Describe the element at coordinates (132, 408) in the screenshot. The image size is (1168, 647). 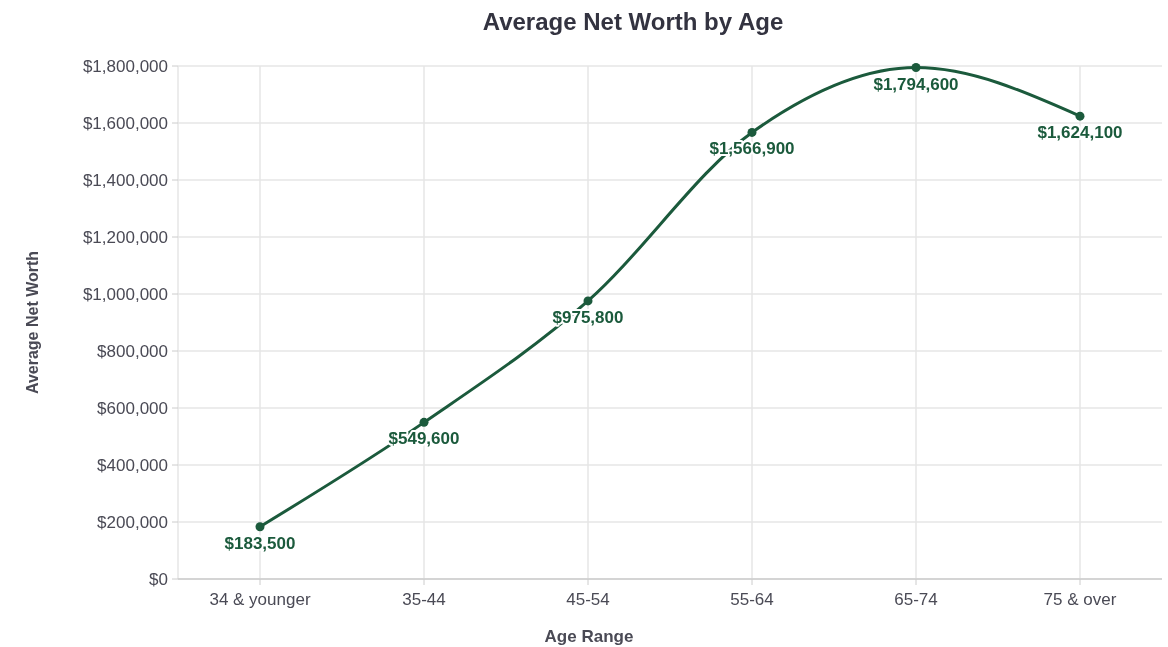
I see `y-tick-label: $600,000` at that location.